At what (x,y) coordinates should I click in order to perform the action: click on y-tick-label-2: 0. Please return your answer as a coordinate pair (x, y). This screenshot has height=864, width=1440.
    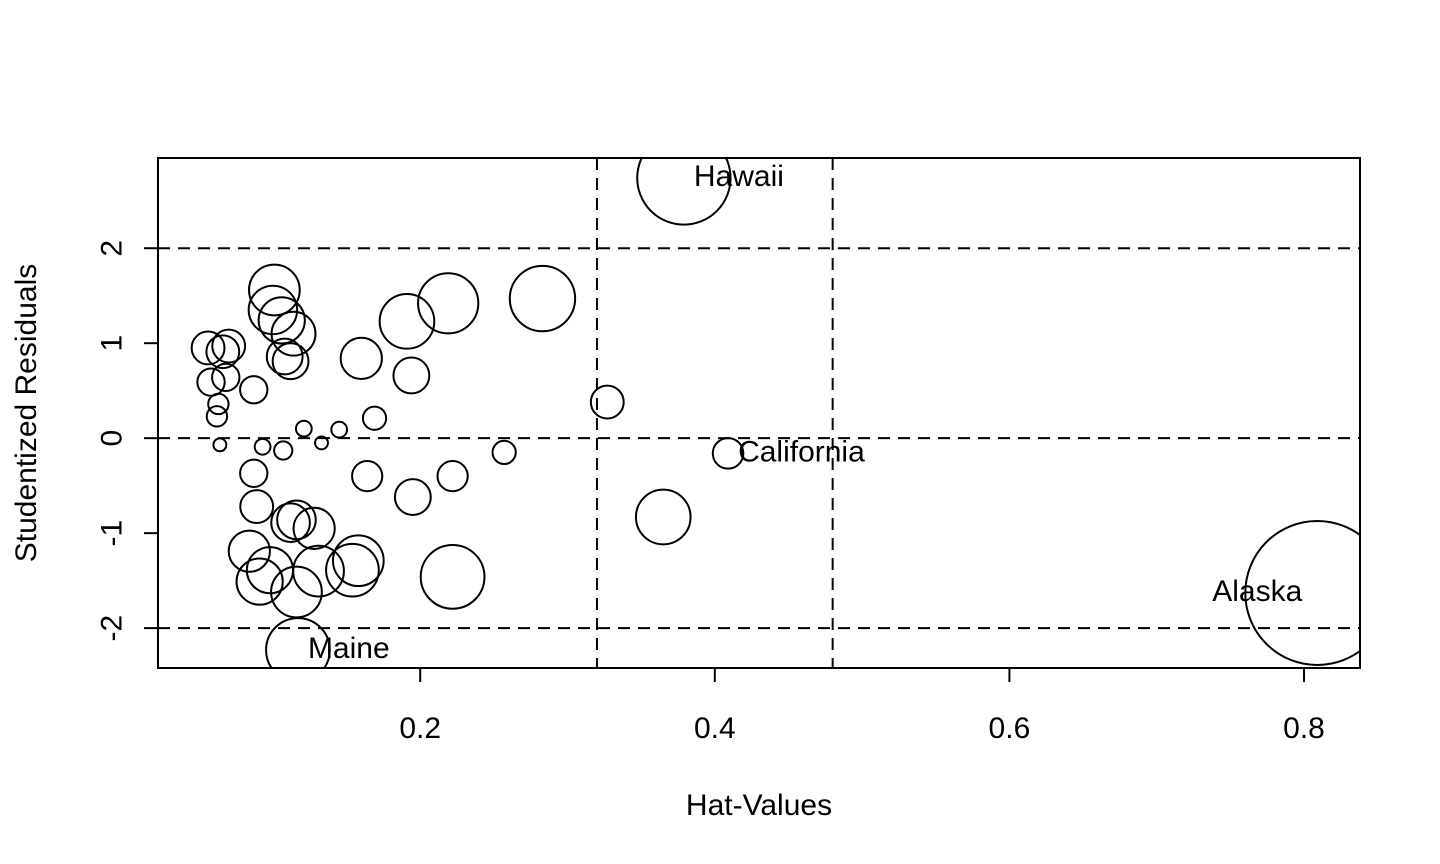
    Looking at the image, I should click on (112, 438).